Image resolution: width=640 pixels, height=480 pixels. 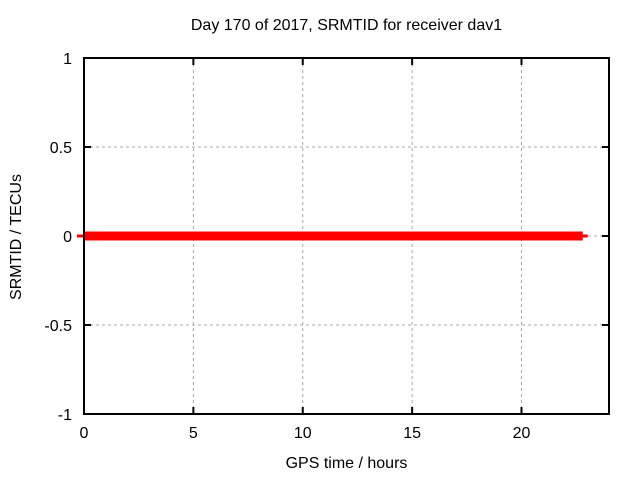 What do you see at coordinates (61, 148) in the screenshot?
I see `y-tick-label: 0.5` at bounding box center [61, 148].